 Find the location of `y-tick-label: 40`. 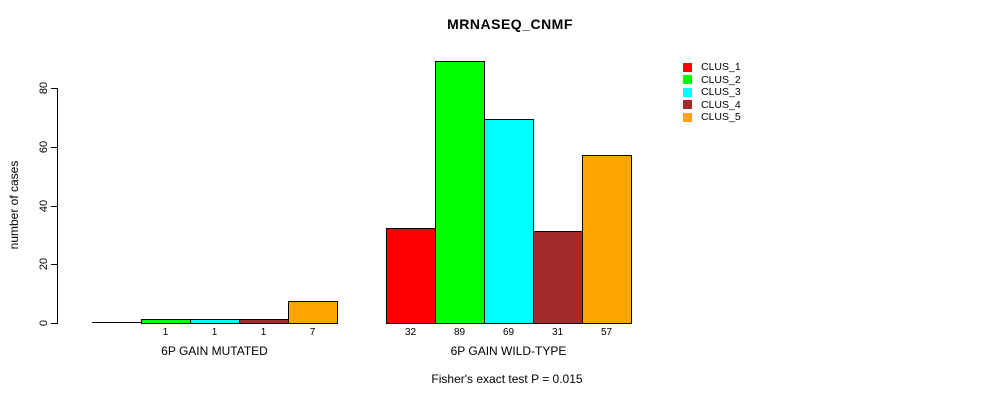

y-tick-label: 40 is located at coordinates (44, 206).